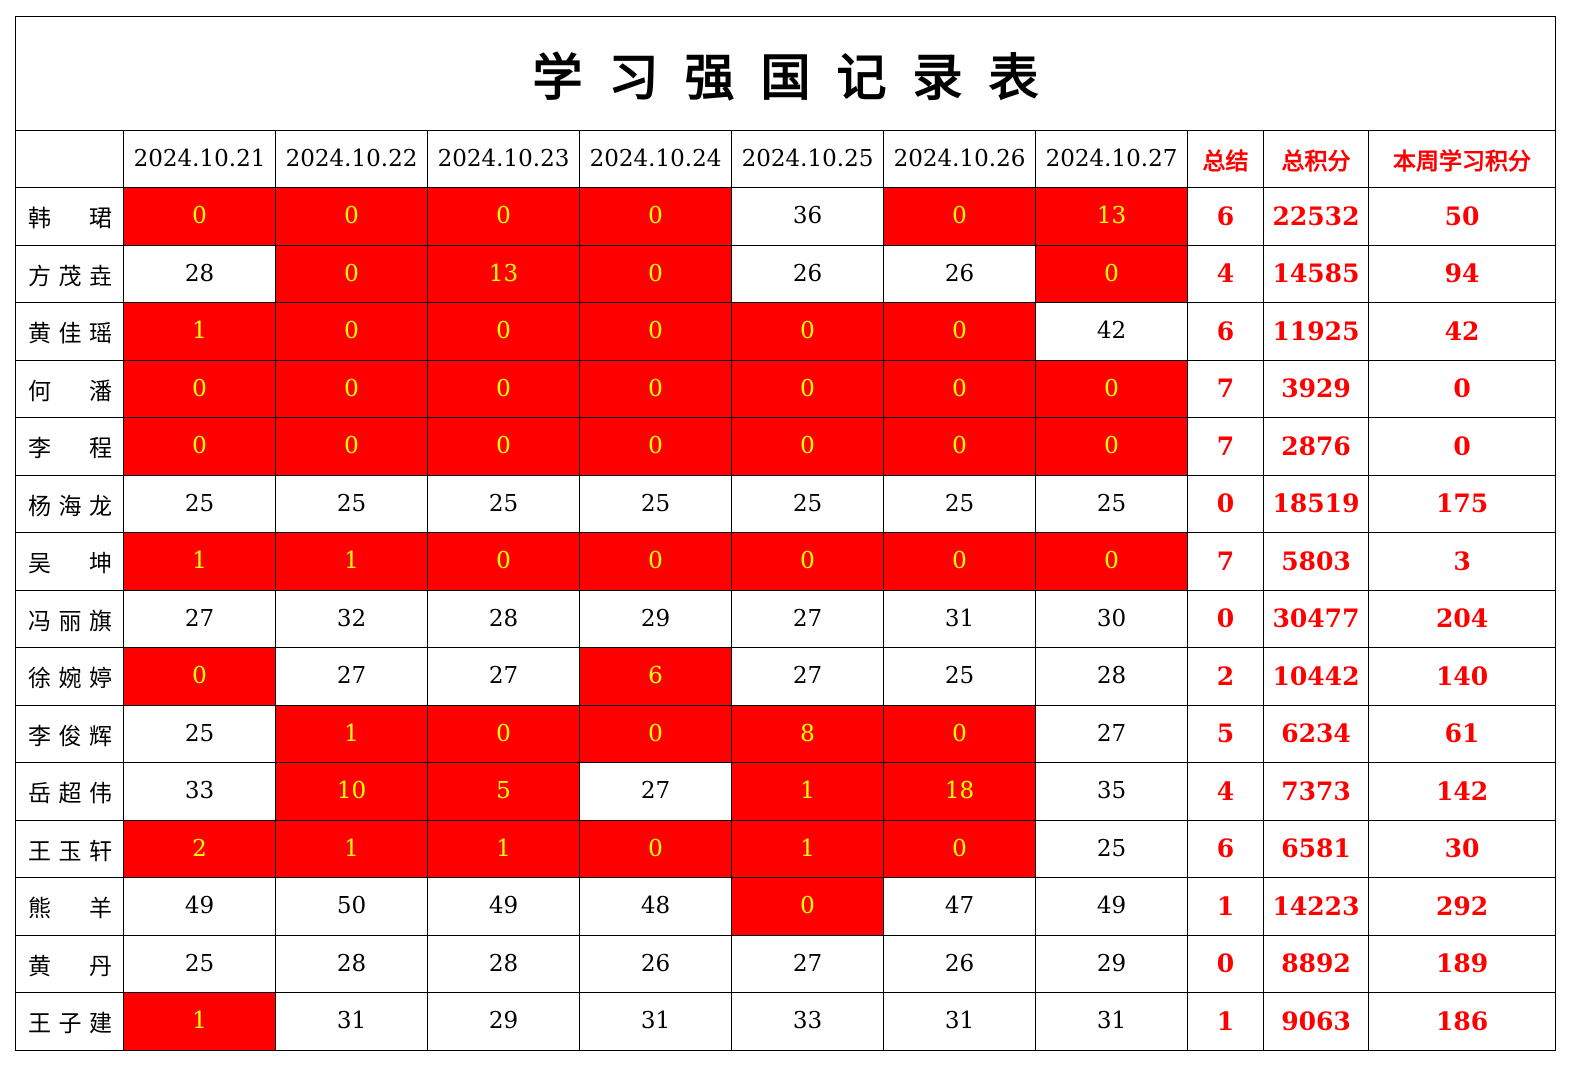 This screenshot has width=1570, height=1074. I want to click on name-cell: 冯丽旗, so click(69, 618).